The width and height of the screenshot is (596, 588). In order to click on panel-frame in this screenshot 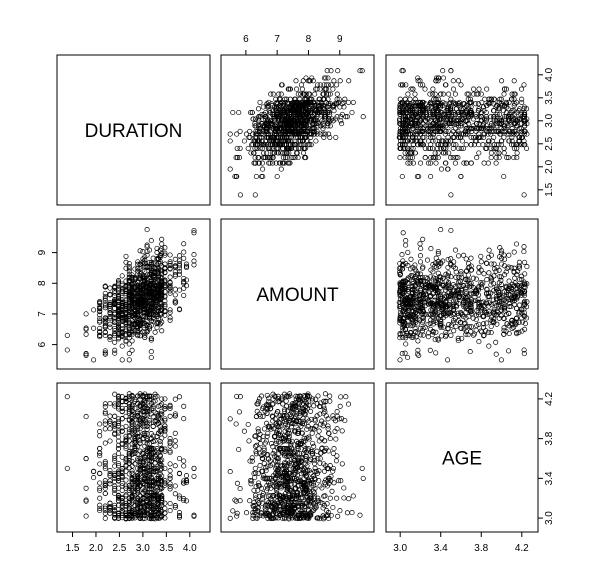, I will do `click(297, 294)`.